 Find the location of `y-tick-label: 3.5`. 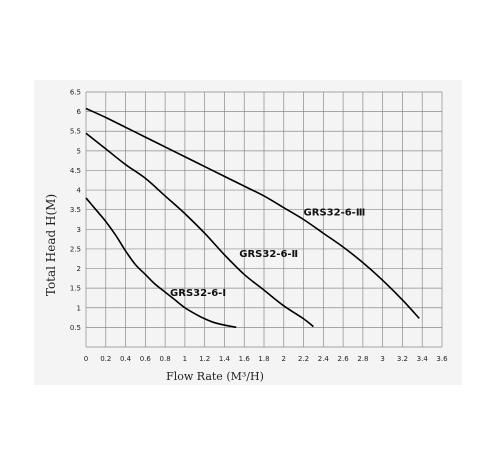

y-tick-label: 3.5 is located at coordinates (75, 210).